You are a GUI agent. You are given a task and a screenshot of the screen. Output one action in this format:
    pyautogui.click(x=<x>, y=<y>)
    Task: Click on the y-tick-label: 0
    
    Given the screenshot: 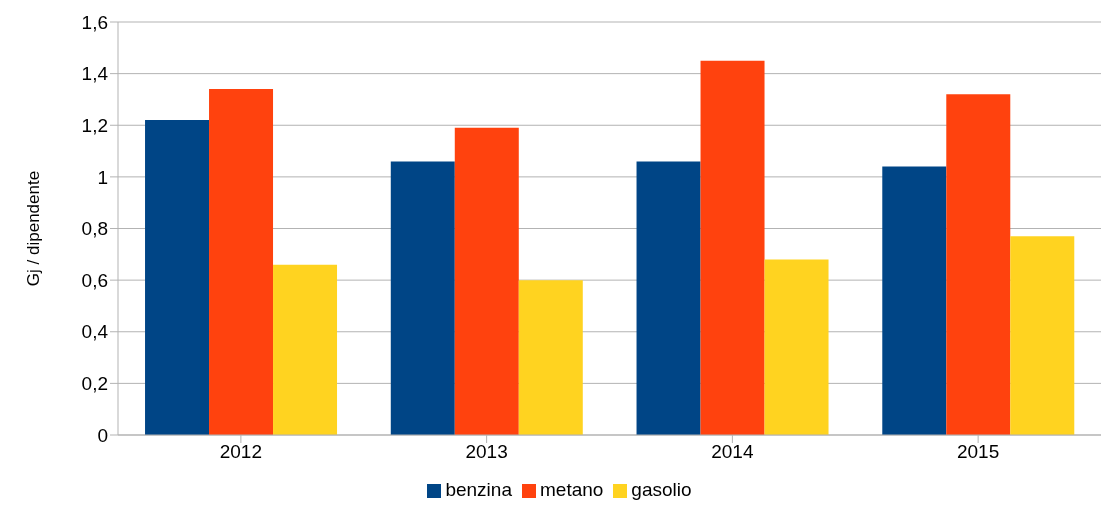 What is the action you would take?
    pyautogui.click(x=102, y=435)
    